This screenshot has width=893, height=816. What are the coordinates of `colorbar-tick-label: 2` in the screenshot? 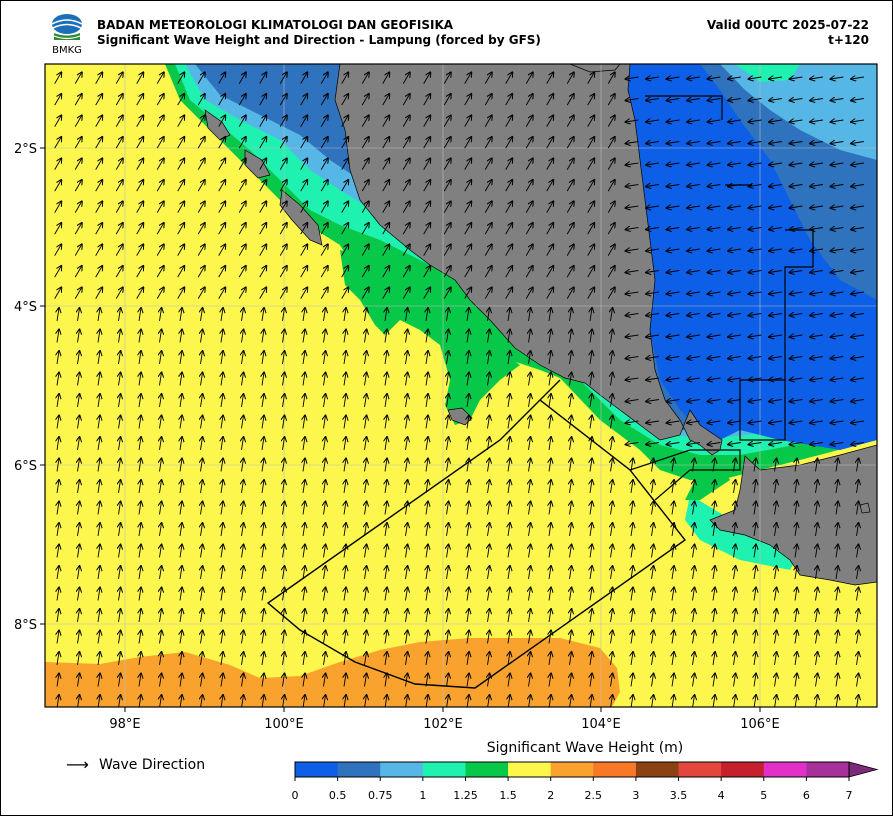 It's located at (551, 795).